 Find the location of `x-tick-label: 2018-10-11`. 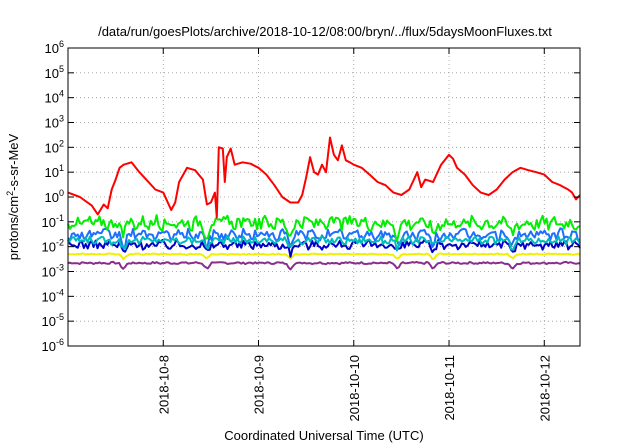

x-tick-label: 2018-10-11 is located at coordinates (449, 388).